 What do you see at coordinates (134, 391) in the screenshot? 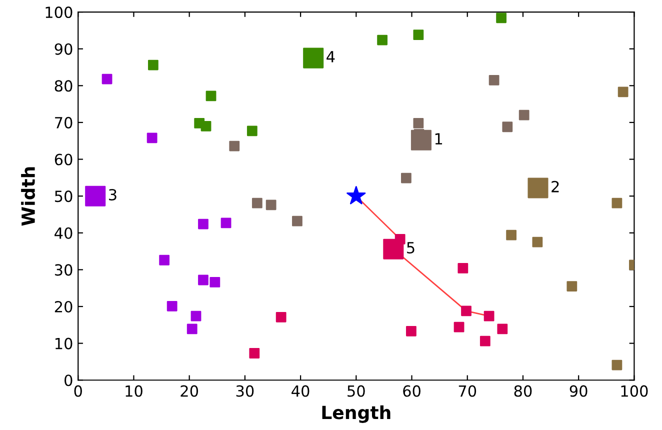
I see `x-tick-label: 10` at bounding box center [134, 391].